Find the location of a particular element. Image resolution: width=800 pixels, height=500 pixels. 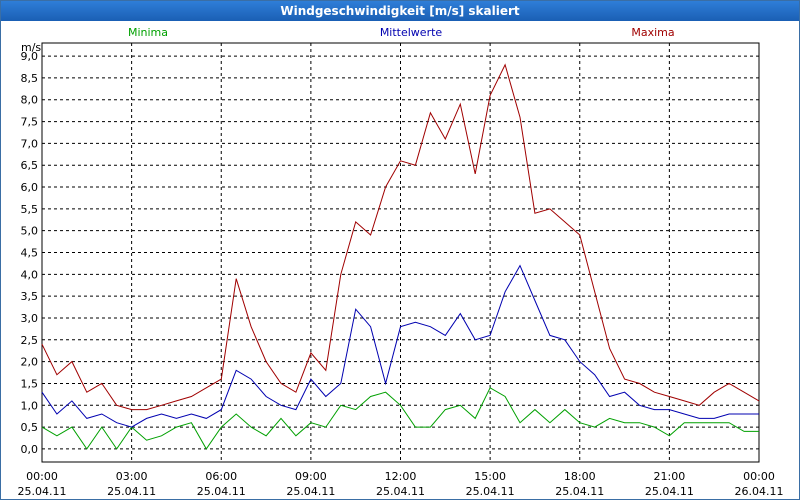

legend: Minima Mittelwerte Maxima is located at coordinates (401, 32).